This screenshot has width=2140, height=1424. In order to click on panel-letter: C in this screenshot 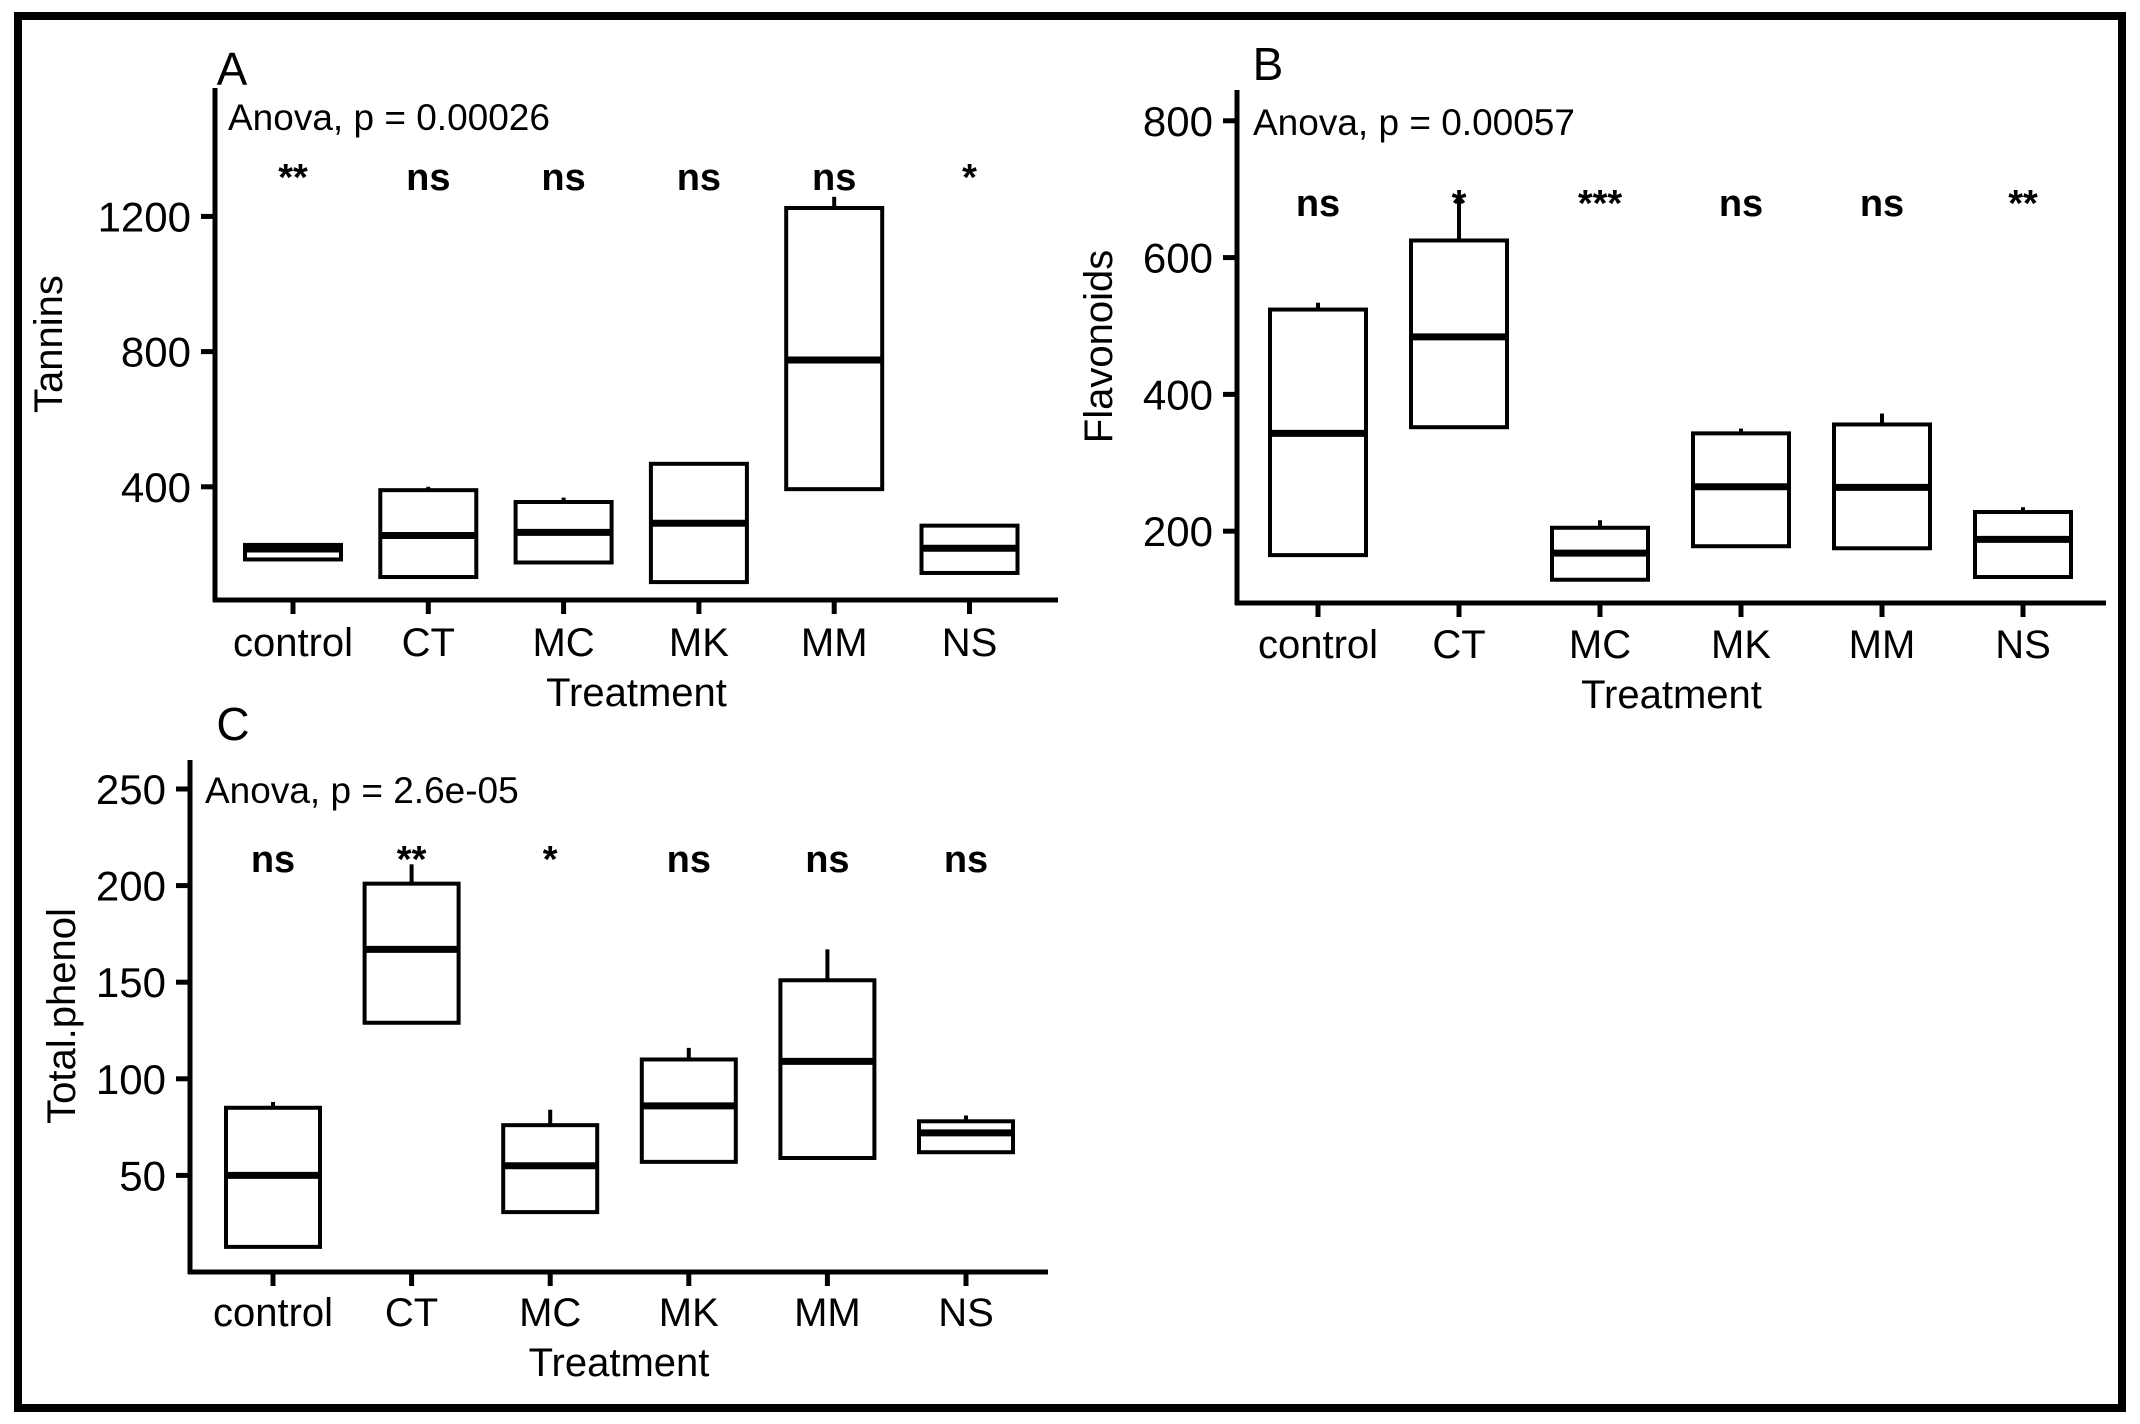, I will do `click(232, 724)`.